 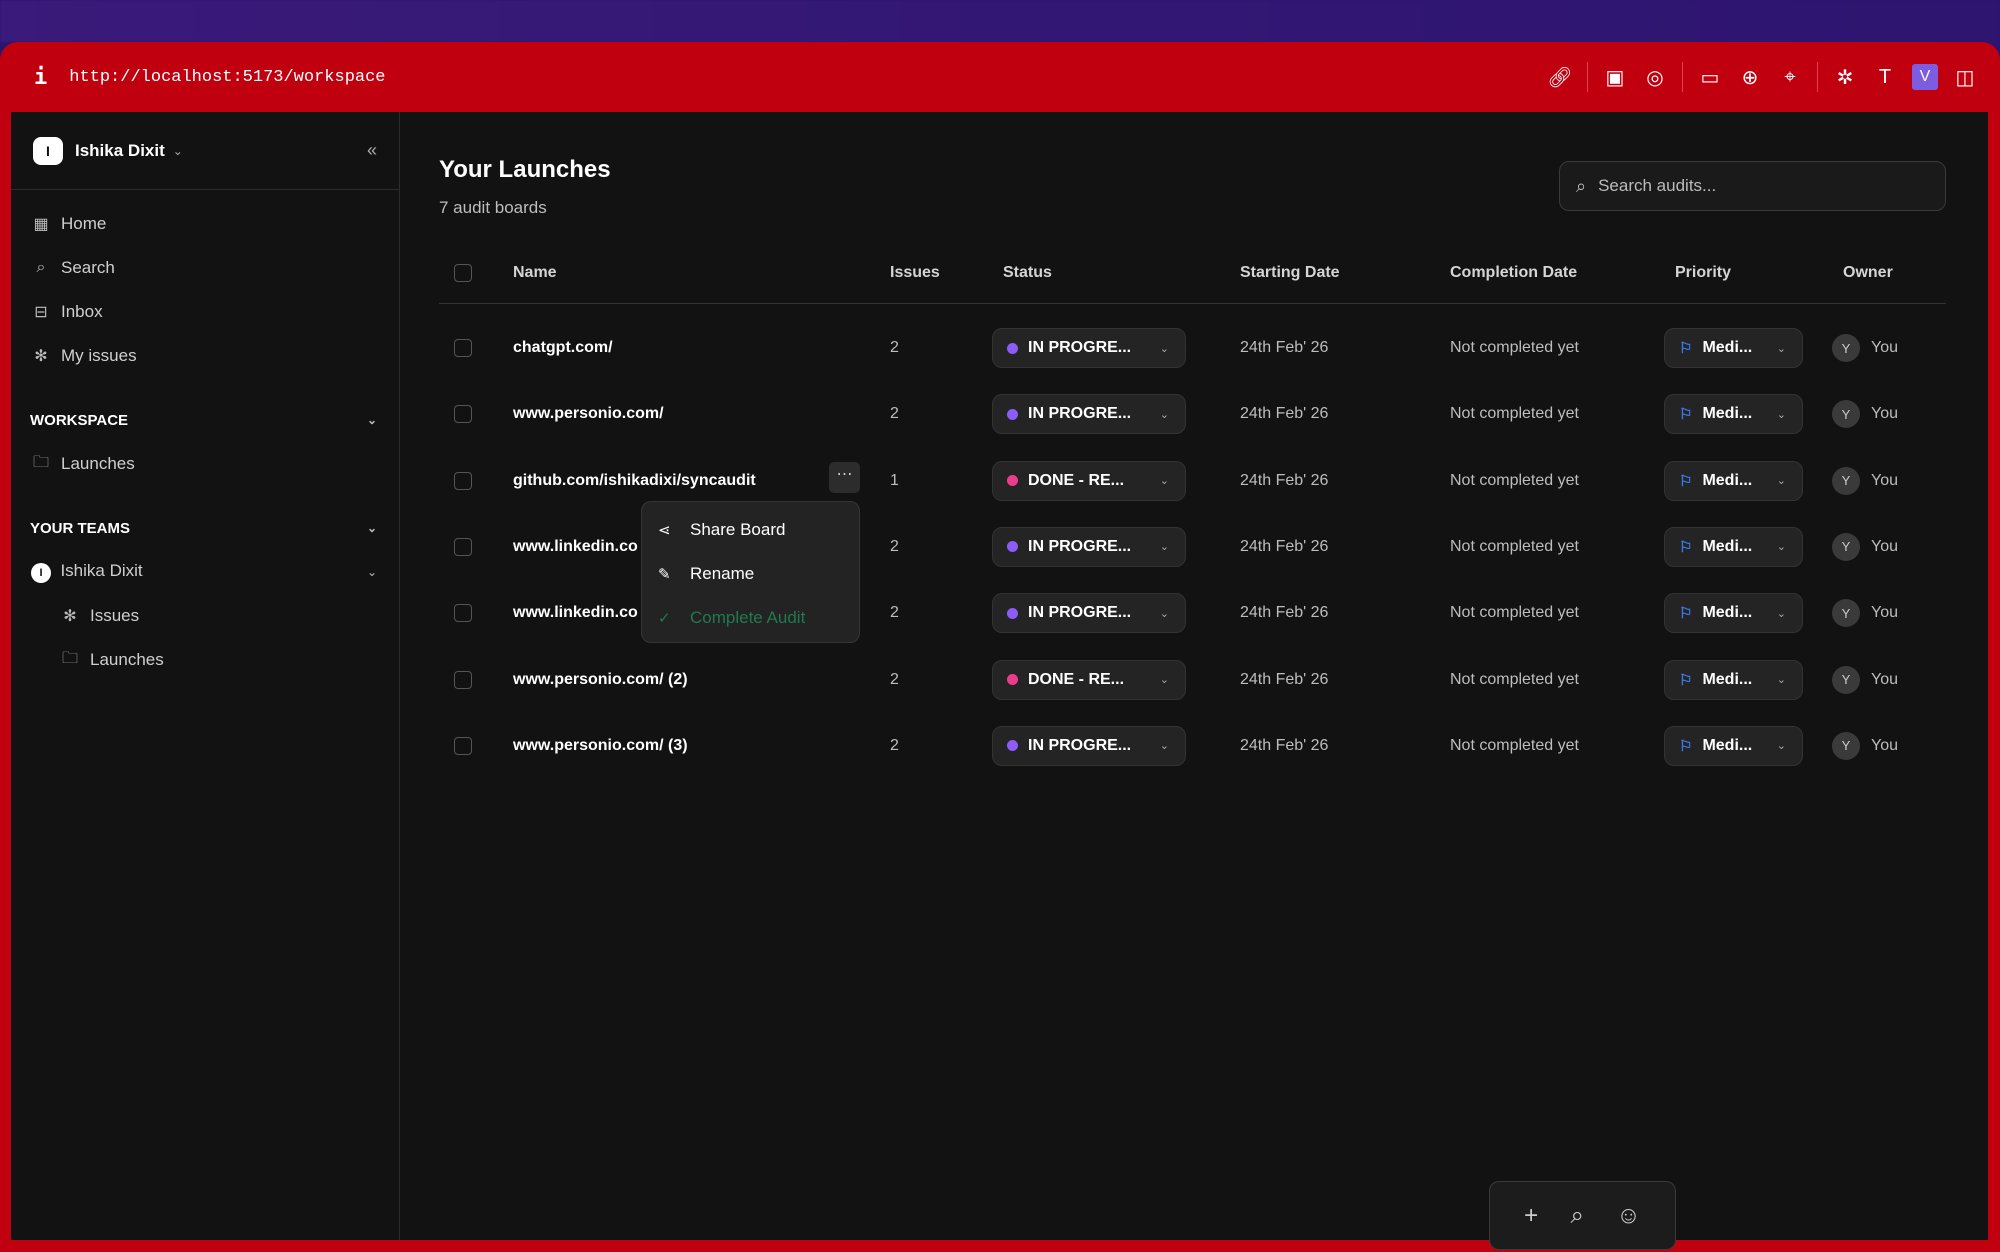 I want to click on column-header-priority: Priority, so click(x=1703, y=272).